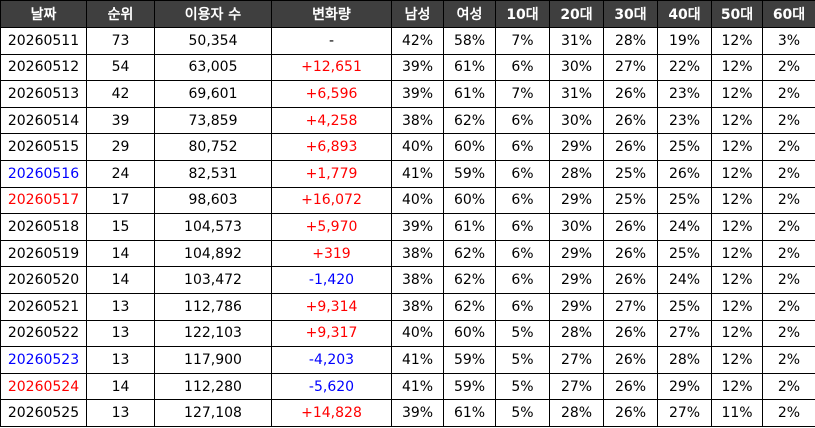 The height and width of the screenshot is (428, 815). Describe the element at coordinates (331, 67) in the screenshot. I see `table-cell: +12,651` at that location.